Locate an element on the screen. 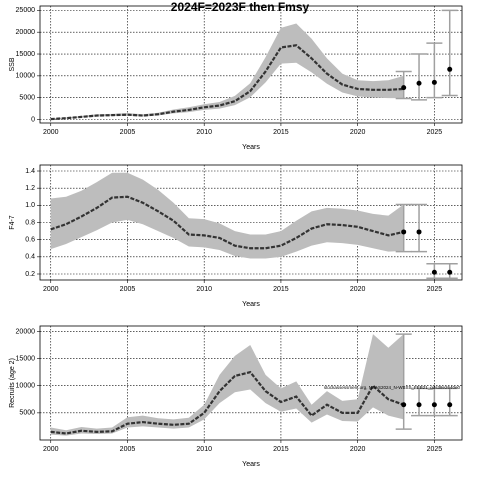  y-tick-label: 1.0 is located at coordinates (30, 205).